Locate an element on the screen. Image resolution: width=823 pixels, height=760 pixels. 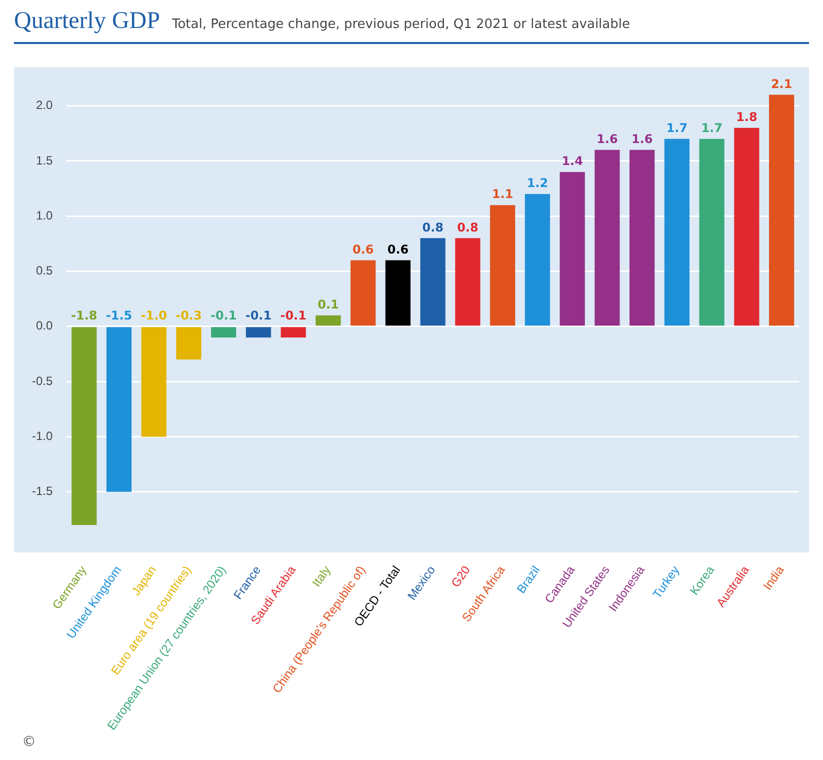
y-tick-label: -0.5 is located at coordinates (42, 381).